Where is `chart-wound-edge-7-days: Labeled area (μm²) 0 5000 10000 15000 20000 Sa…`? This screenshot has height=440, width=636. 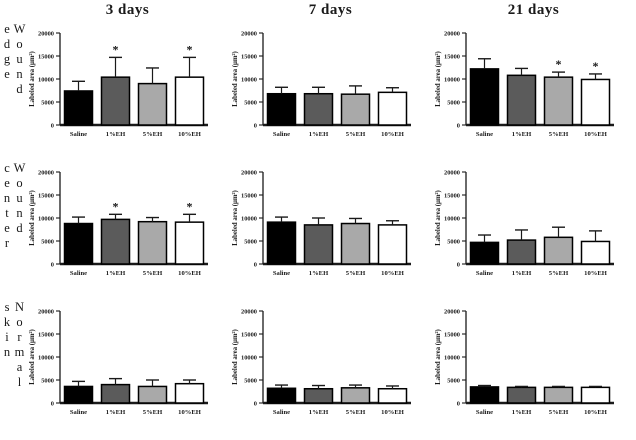
chart-wound-edge-7-days: Labeled area (μm²) 0 5000 10000 15000 20000 Sa… is located at coordinates (330, 91).